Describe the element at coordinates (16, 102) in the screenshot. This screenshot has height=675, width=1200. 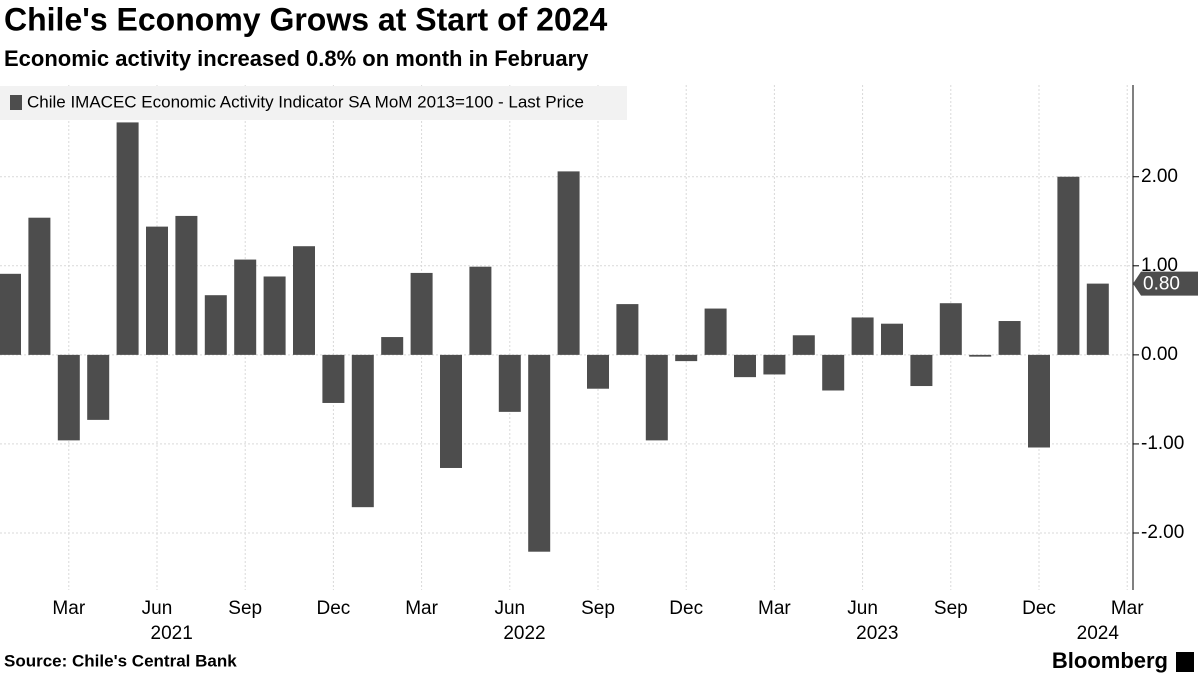
I see `legend-swatch` at that location.